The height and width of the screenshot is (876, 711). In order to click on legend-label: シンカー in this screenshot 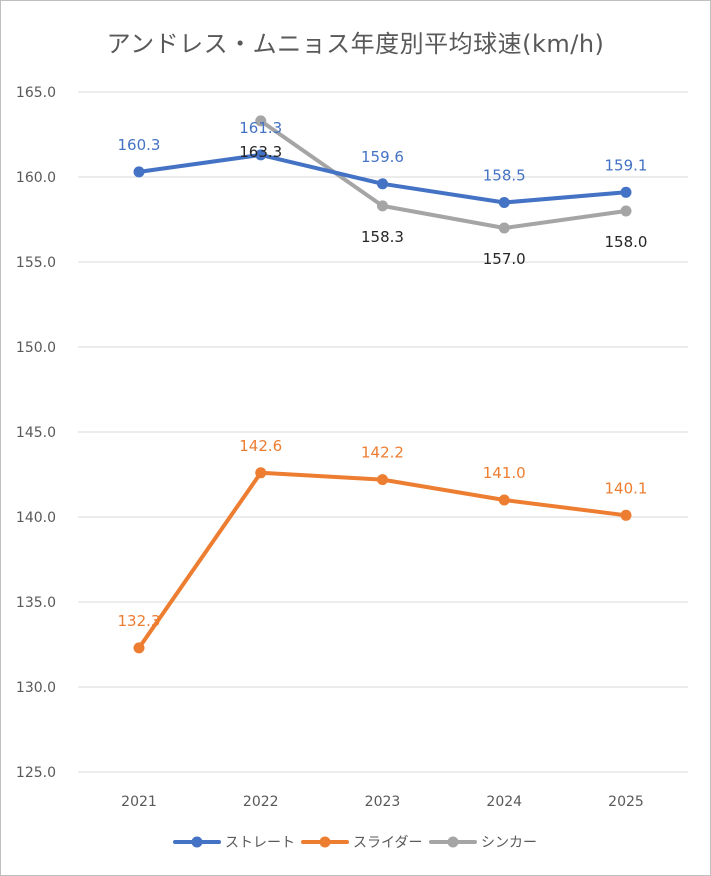, I will do `click(509, 843)`.